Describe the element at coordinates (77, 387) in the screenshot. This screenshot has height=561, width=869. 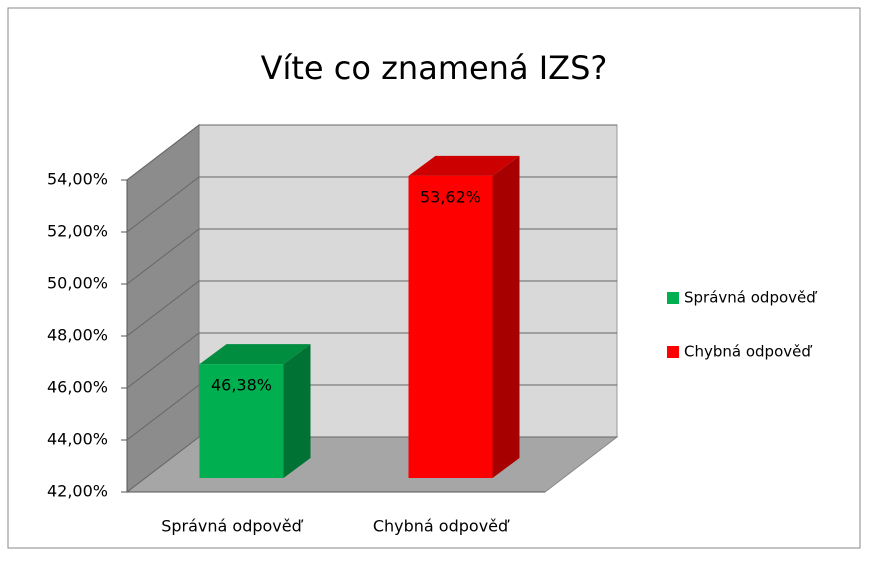
I see `y-tick-label: 46,00%` at that location.